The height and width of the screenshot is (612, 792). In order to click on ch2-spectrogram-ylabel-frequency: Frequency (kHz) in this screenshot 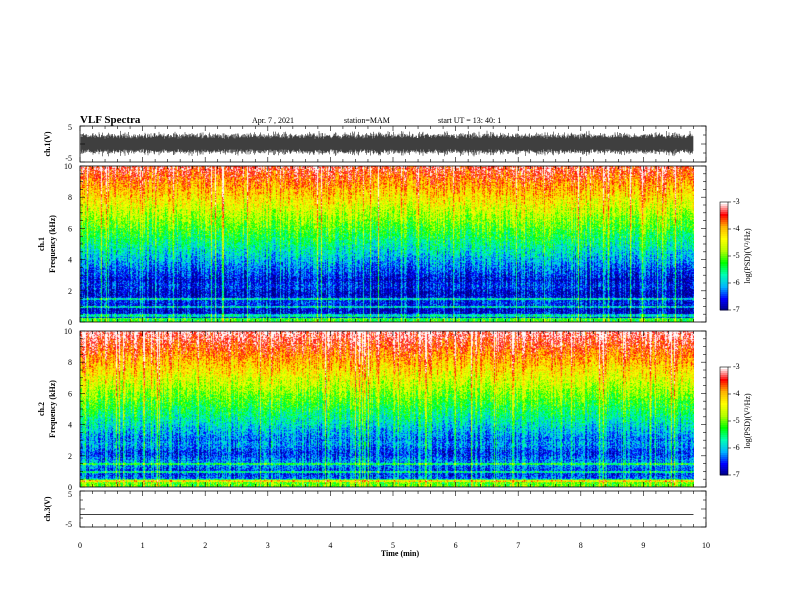, I will do `click(52, 409)`.